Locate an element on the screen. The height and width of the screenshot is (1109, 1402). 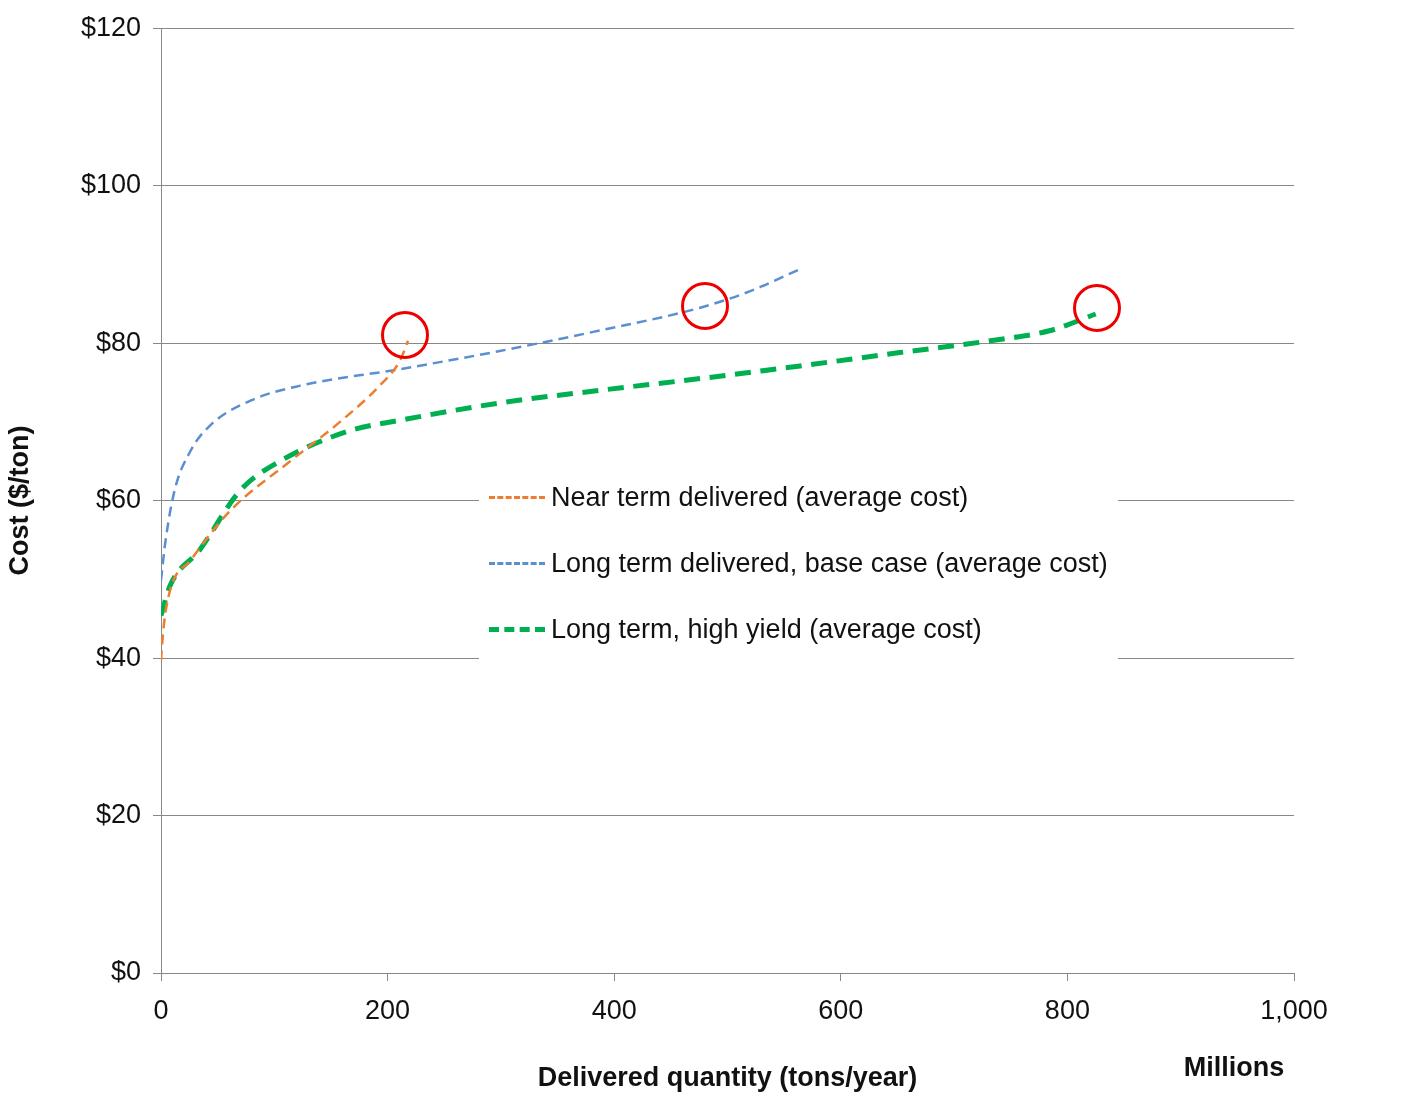
line-series is located at coordinates (285, 500).